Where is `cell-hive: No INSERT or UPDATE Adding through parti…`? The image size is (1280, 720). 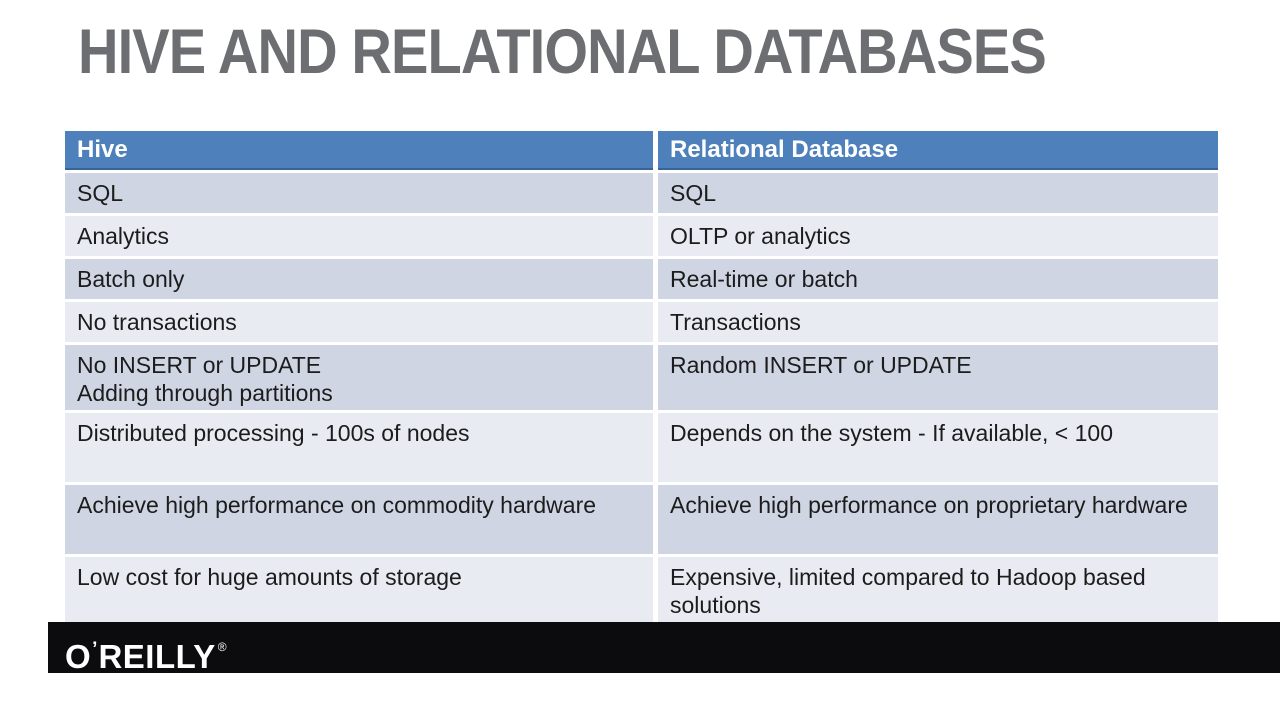 cell-hive: No INSERT or UPDATE Adding through parti… is located at coordinates (361, 378).